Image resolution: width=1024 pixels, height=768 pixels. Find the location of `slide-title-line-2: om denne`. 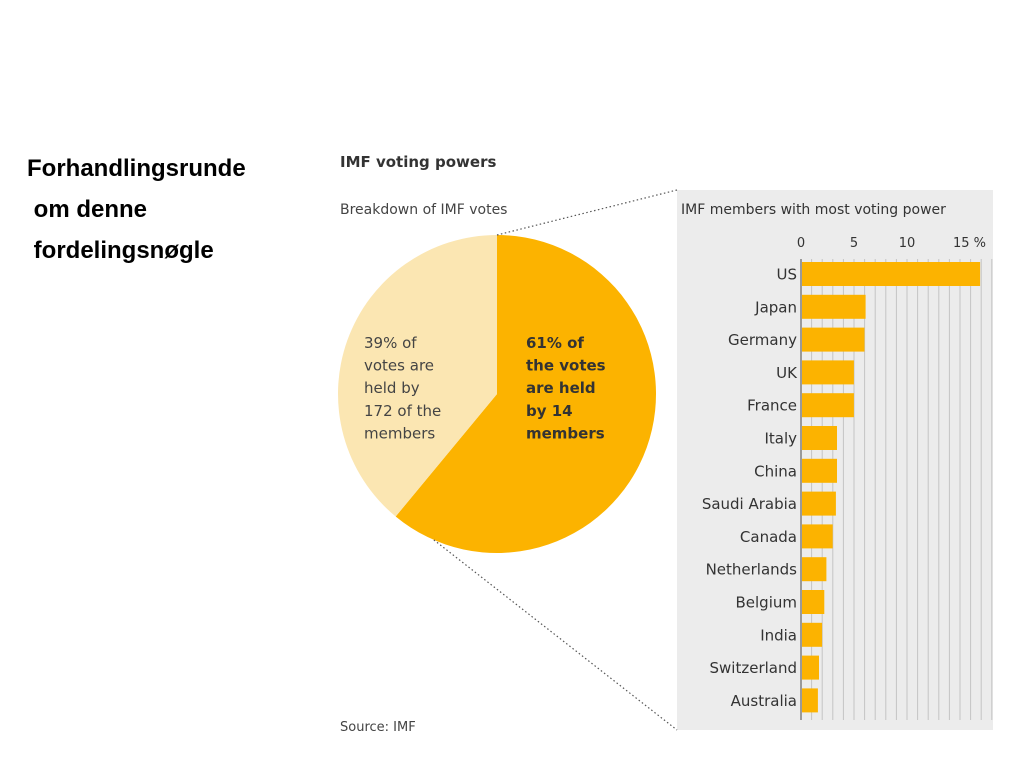

slide-title-line-2: om denne is located at coordinates (87, 209).